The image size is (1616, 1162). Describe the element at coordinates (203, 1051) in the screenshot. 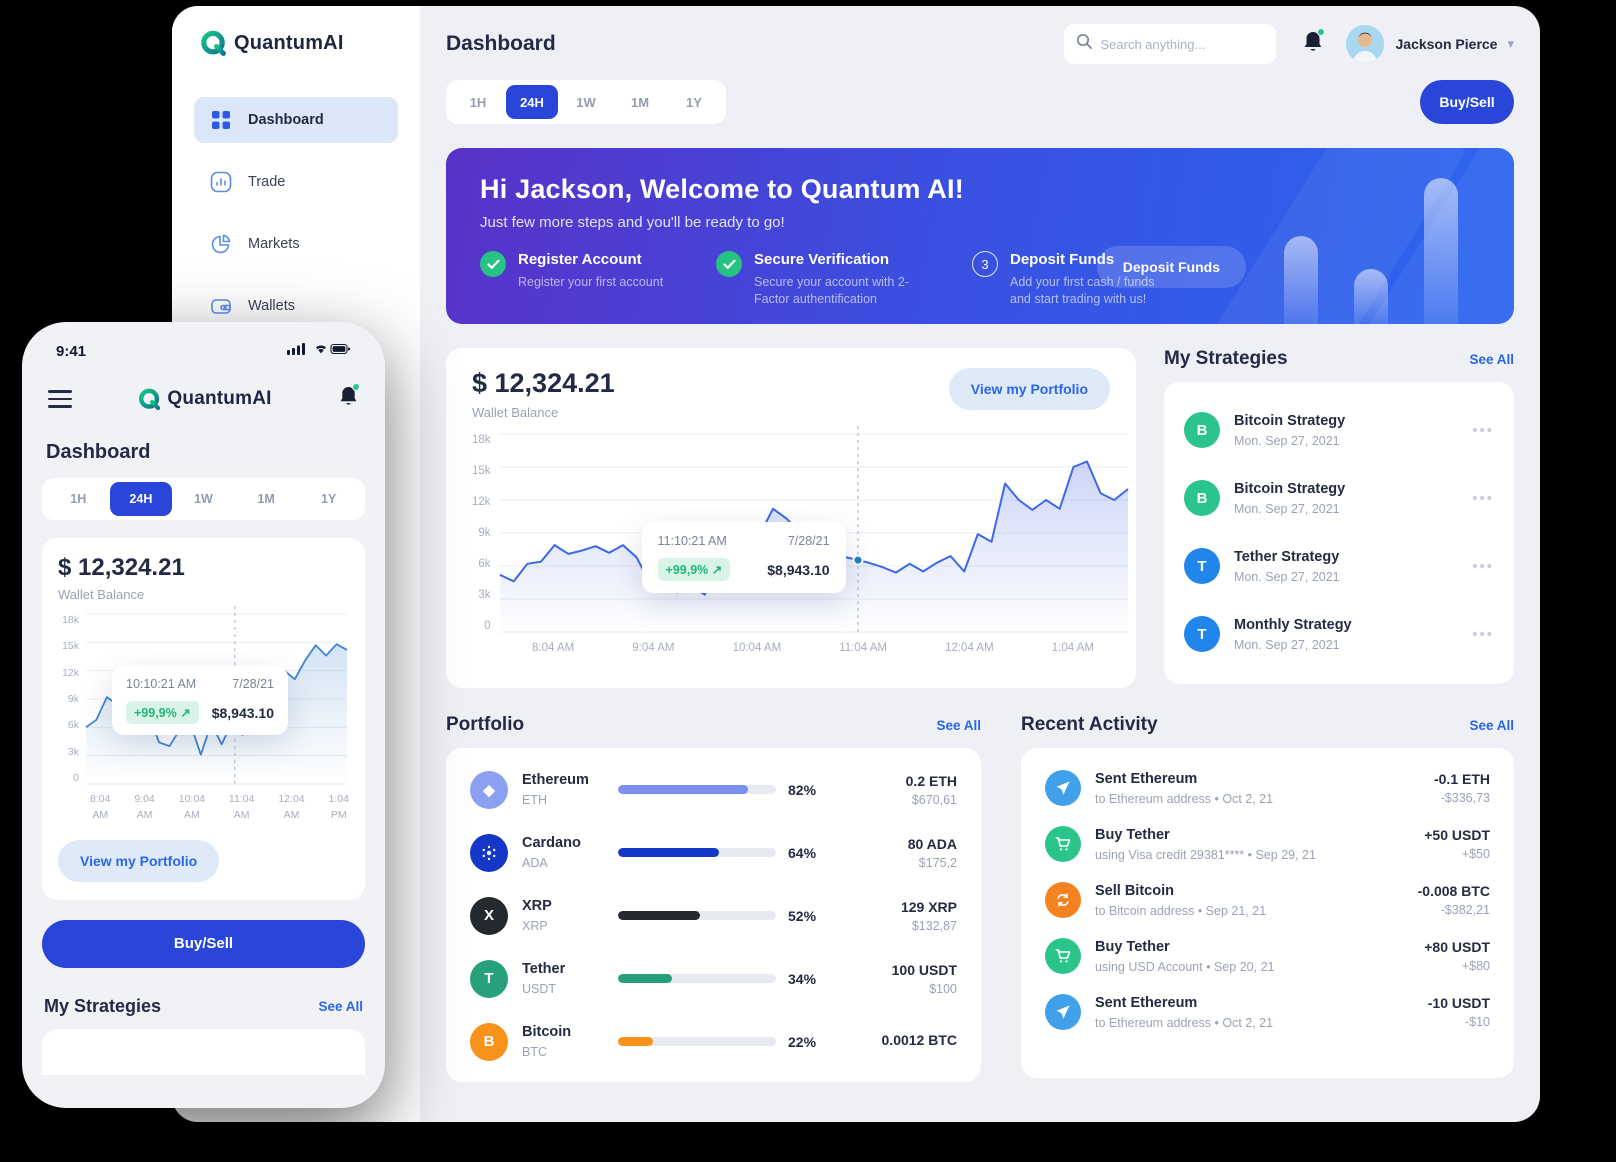

I see `mobile-strategies-card-cut` at that location.